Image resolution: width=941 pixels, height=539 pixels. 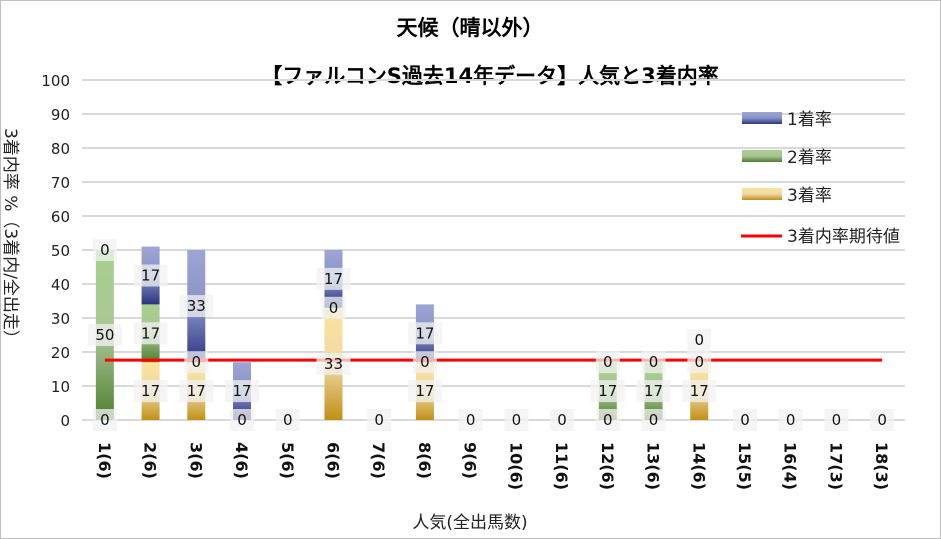 I want to click on legend-label: 1着率, so click(x=809, y=120).